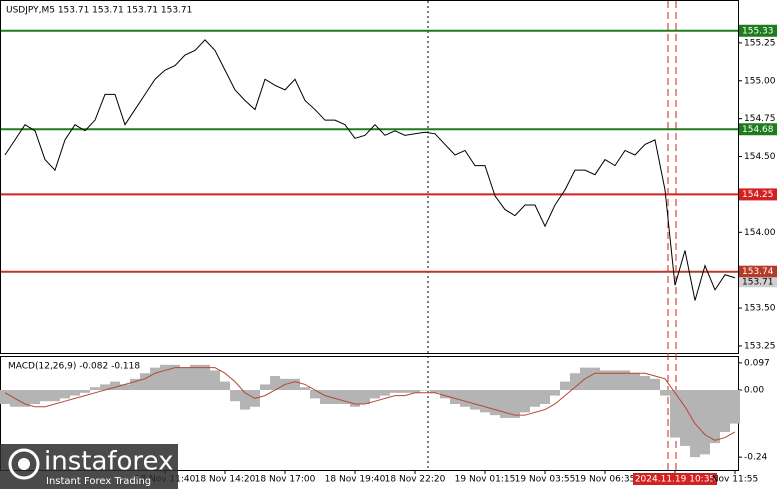  Describe the element at coordinates (355, 480) in the screenshot. I see `x-tick-label: 18 Nov 19:40` at that location.